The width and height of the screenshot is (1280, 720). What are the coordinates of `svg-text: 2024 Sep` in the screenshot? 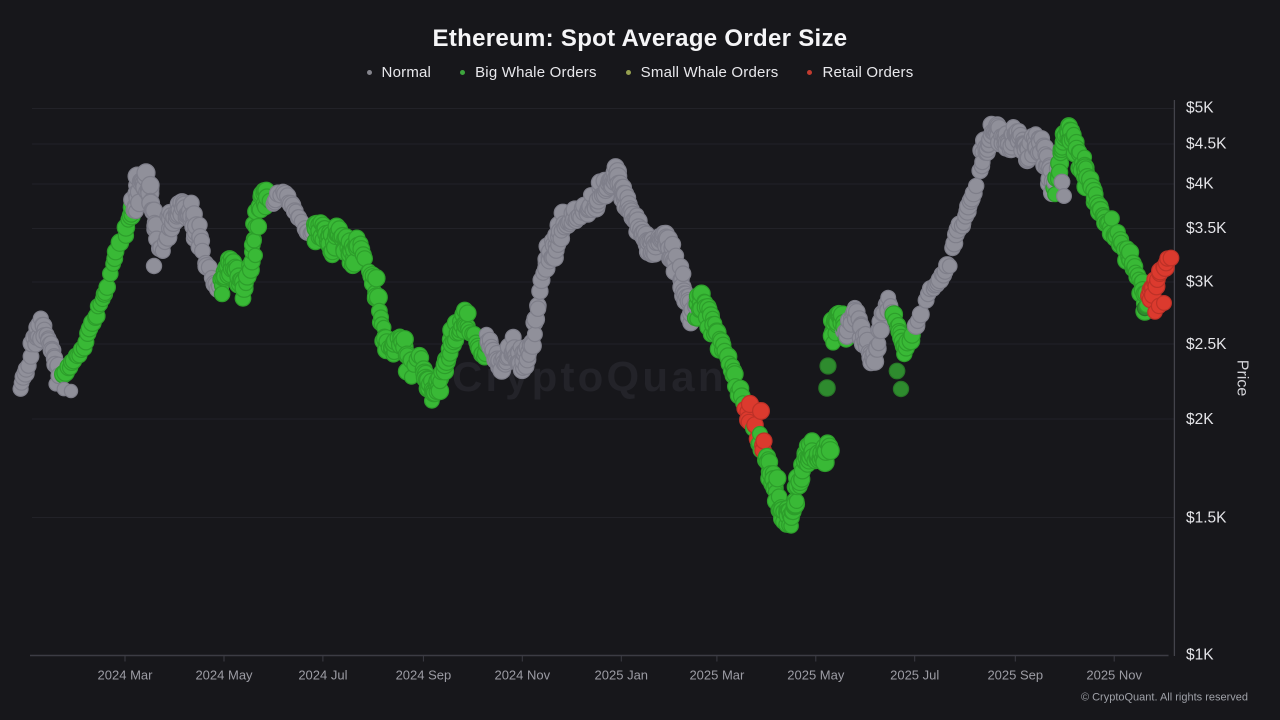 It's located at (424, 675).